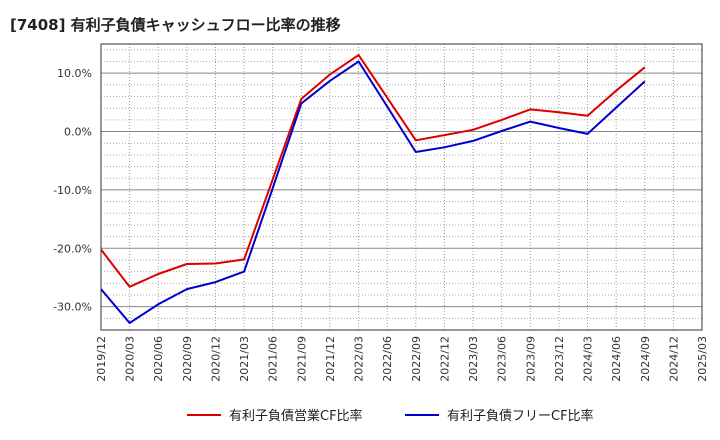 This screenshot has width=720, height=440. Describe the element at coordinates (273, 359) in the screenshot. I see `x-tick-label: 2021/06` at that location.